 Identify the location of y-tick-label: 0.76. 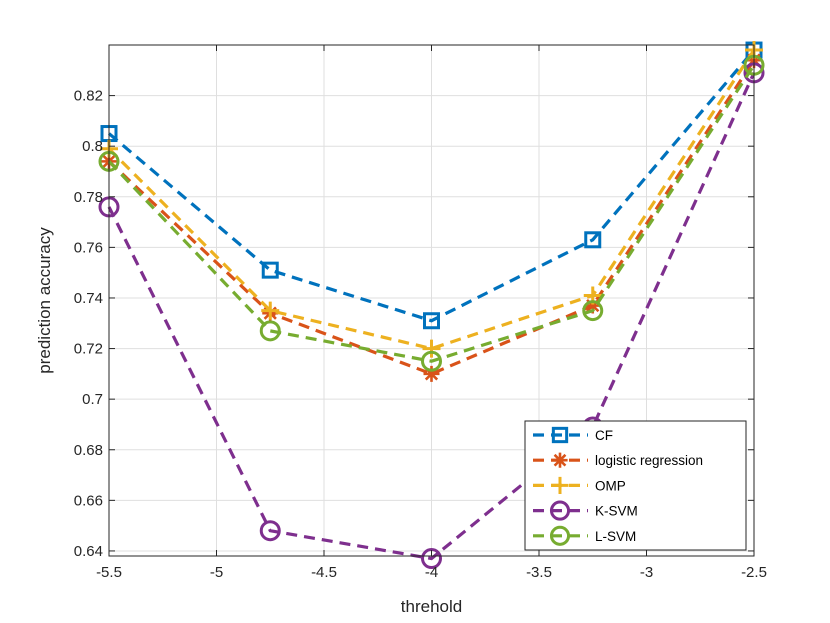
(88, 247).